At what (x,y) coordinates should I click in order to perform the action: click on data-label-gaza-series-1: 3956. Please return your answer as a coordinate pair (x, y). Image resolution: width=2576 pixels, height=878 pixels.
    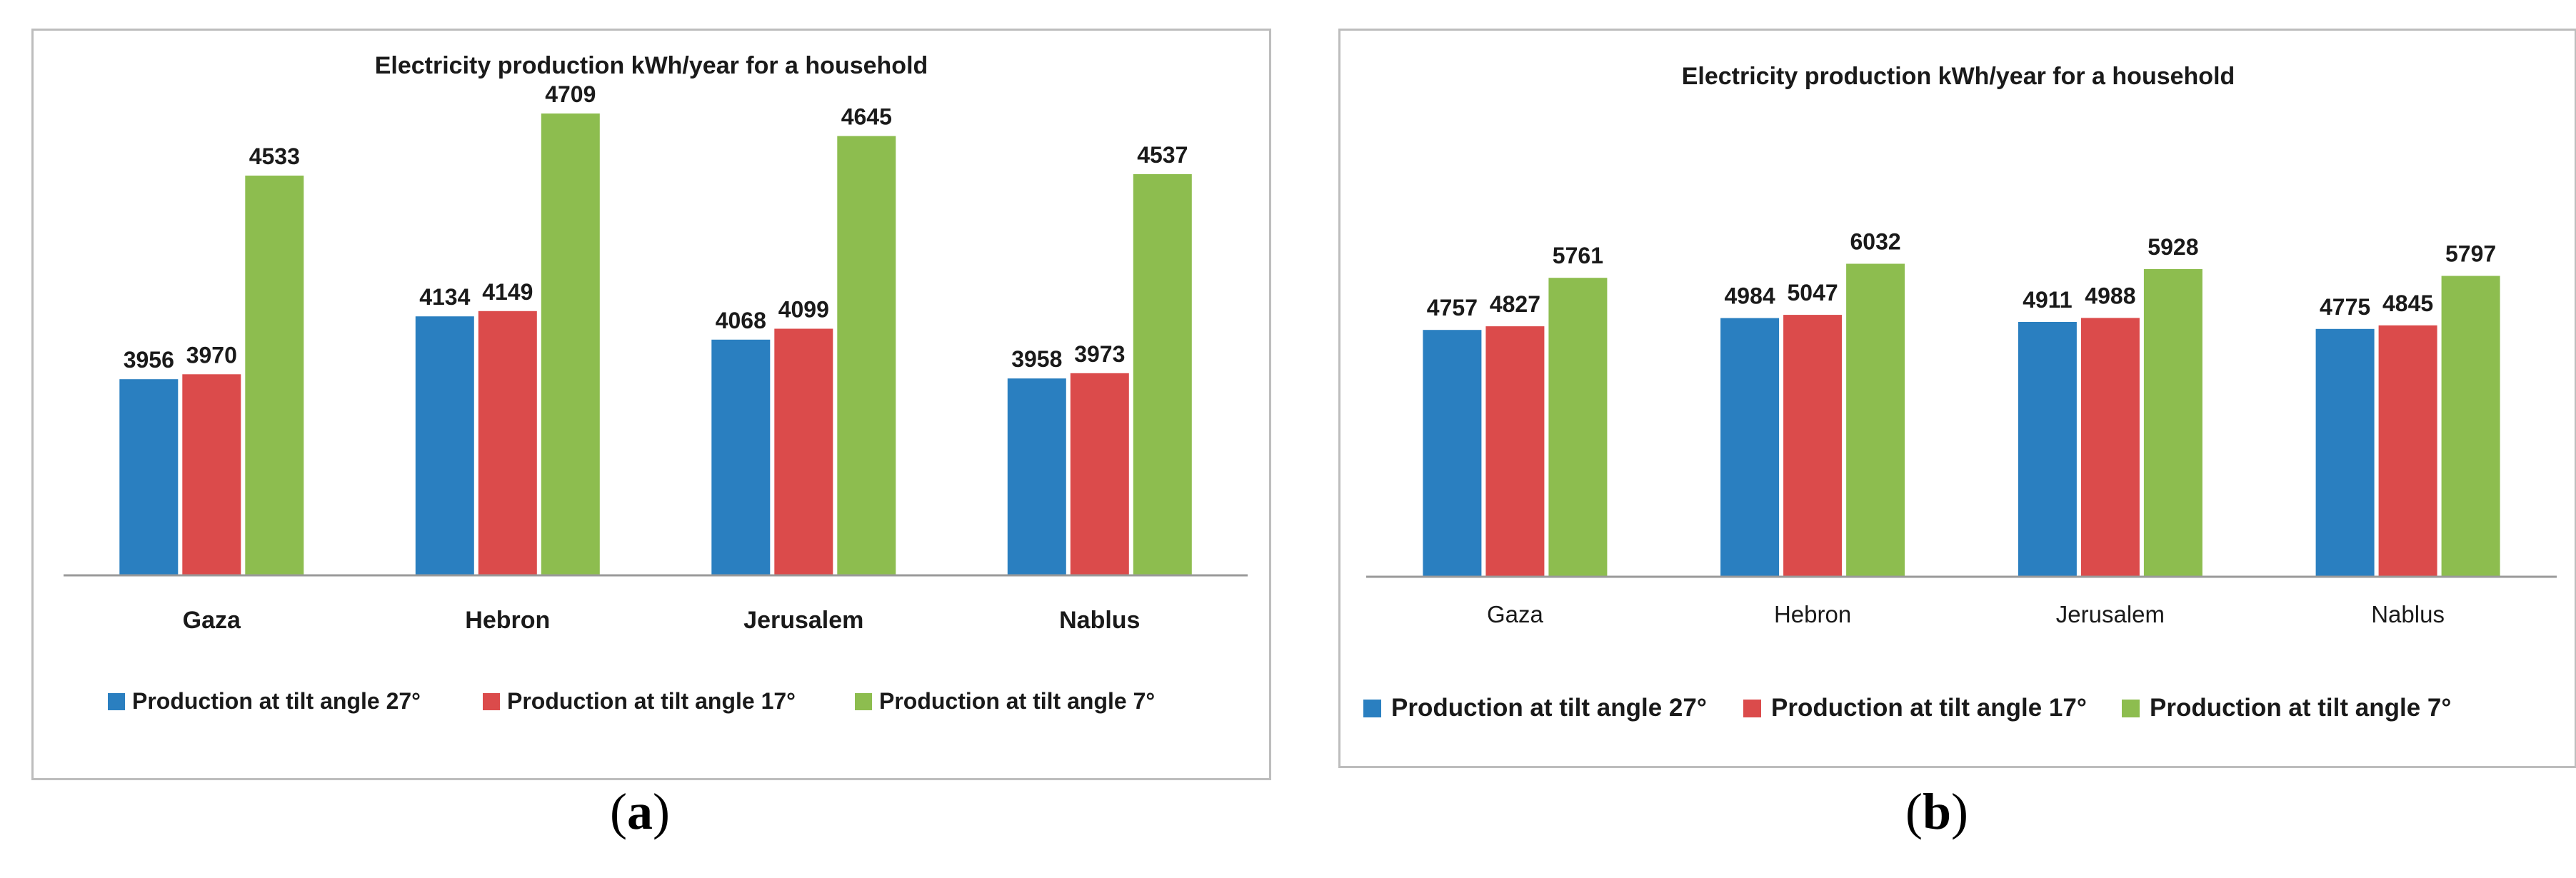
    Looking at the image, I should click on (149, 360).